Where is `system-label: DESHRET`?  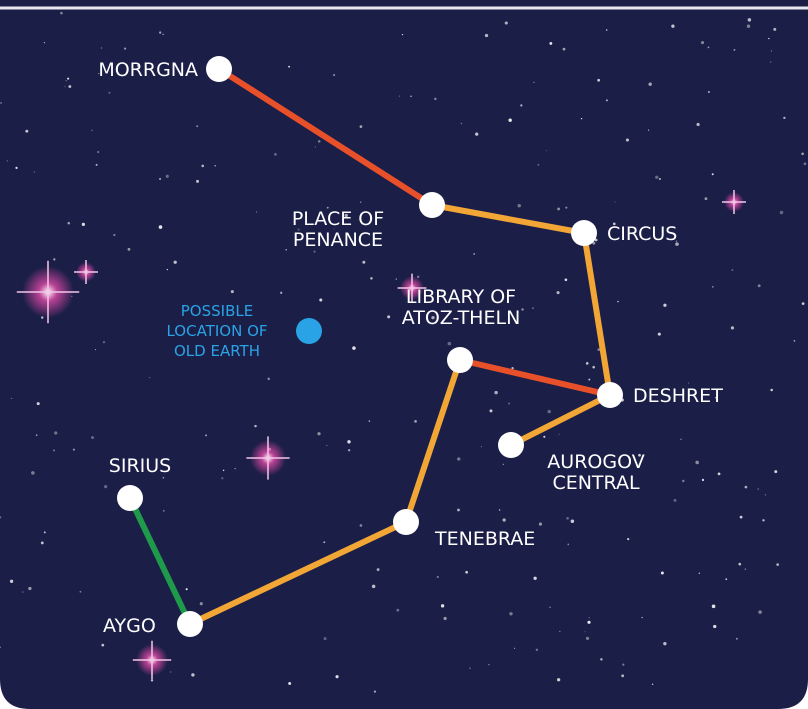 system-label: DESHRET is located at coordinates (678, 396).